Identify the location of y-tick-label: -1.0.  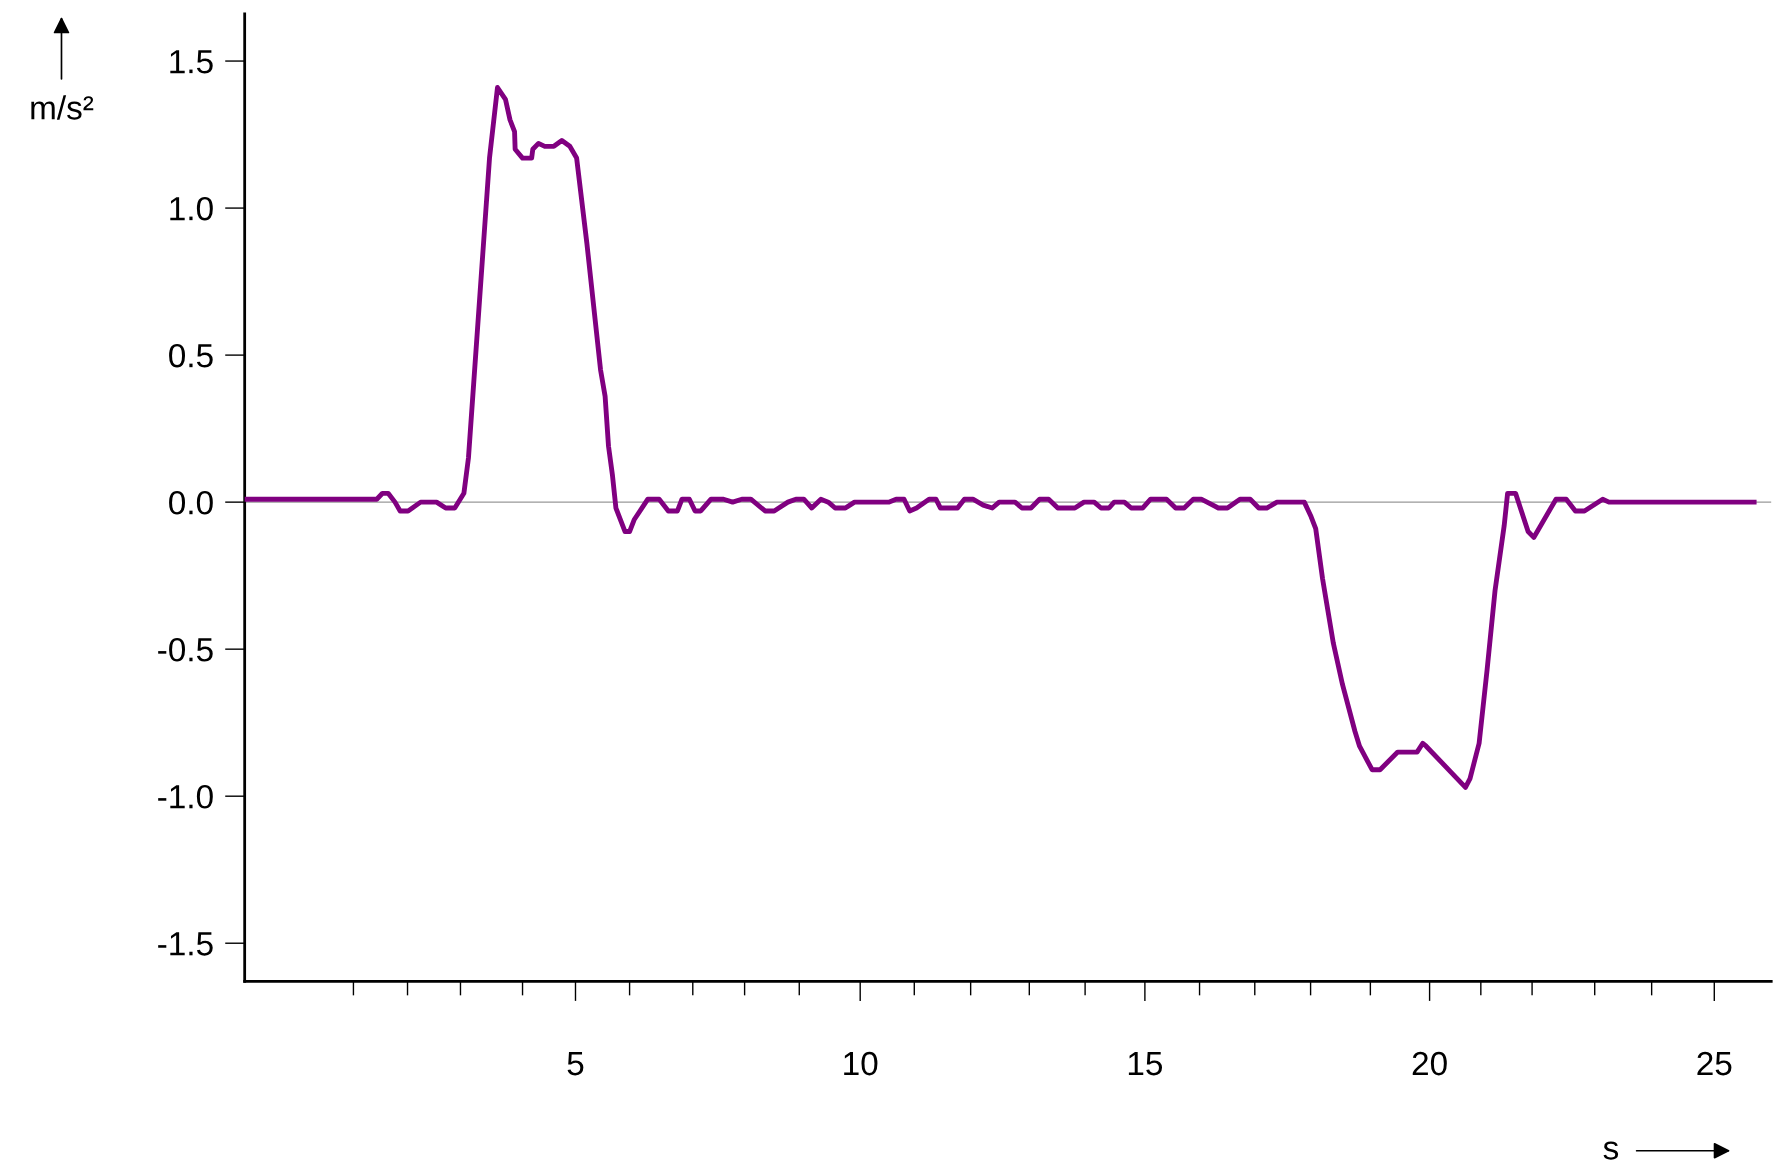
(185, 796).